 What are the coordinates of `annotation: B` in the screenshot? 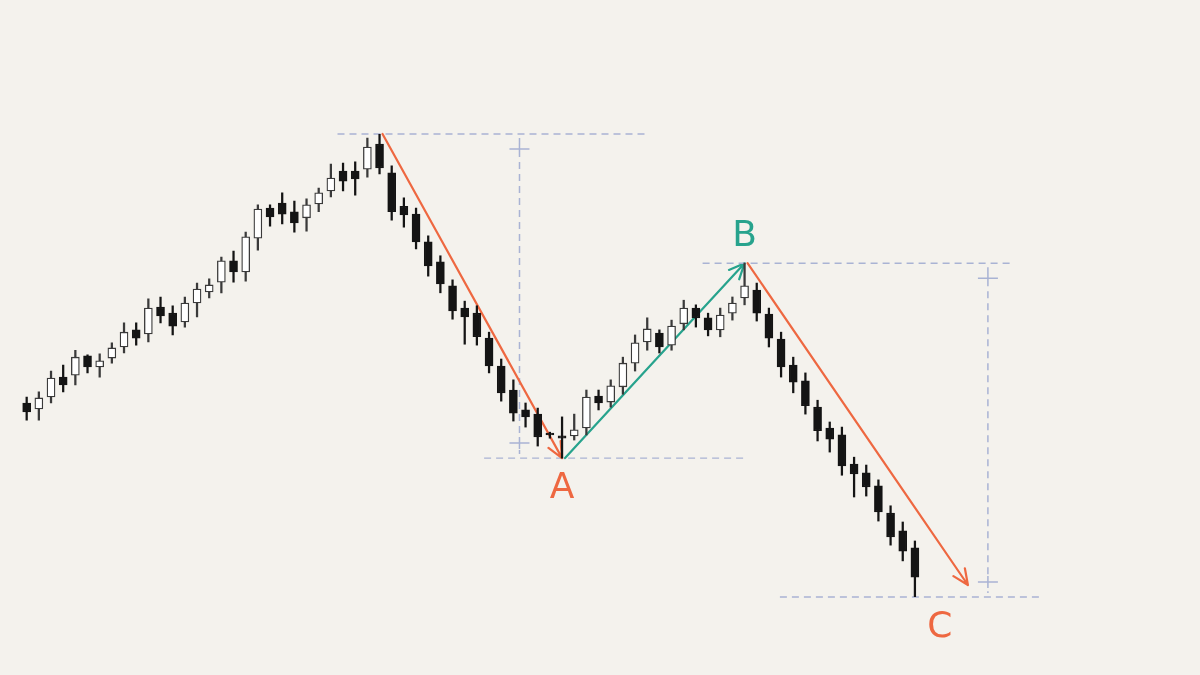 It's located at (744, 233).